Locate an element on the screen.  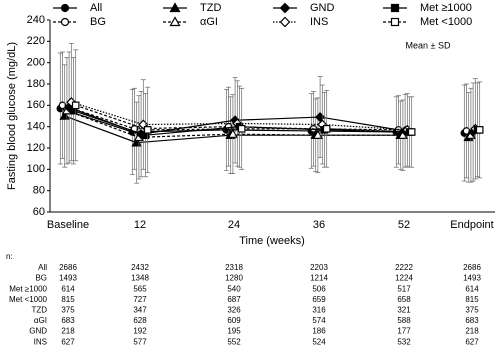
y-axis-title: Fasting blood glucose (mg/dL) is located at coordinates (12, 116).